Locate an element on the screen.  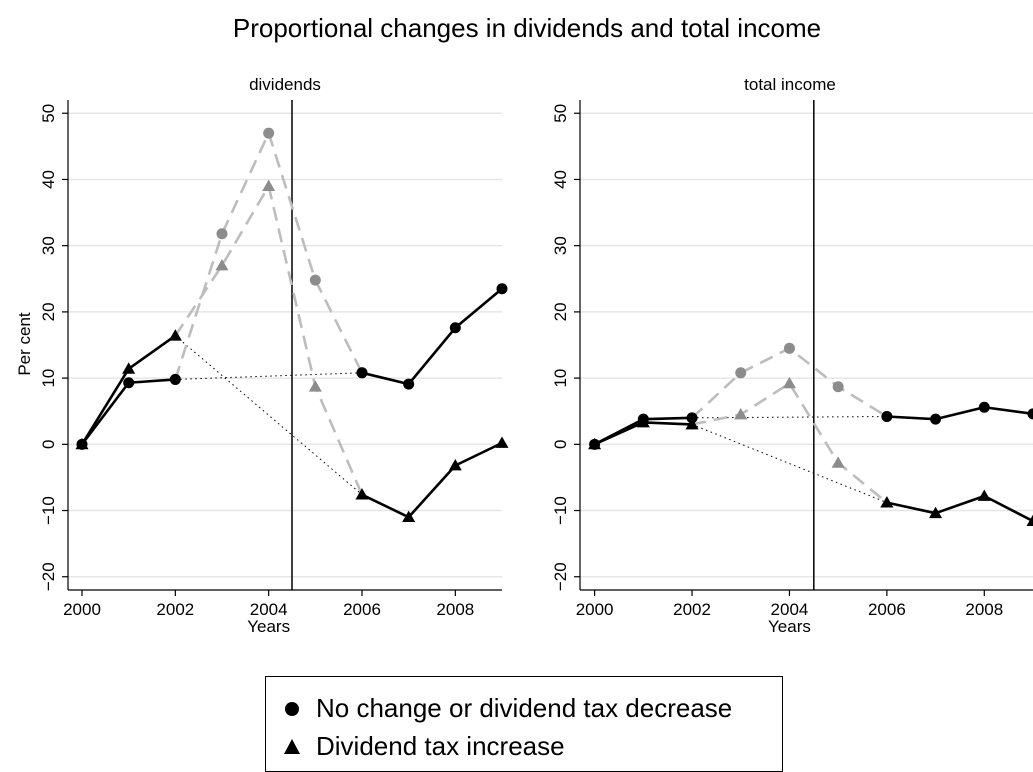
panel-title: dividends is located at coordinates (285, 84).